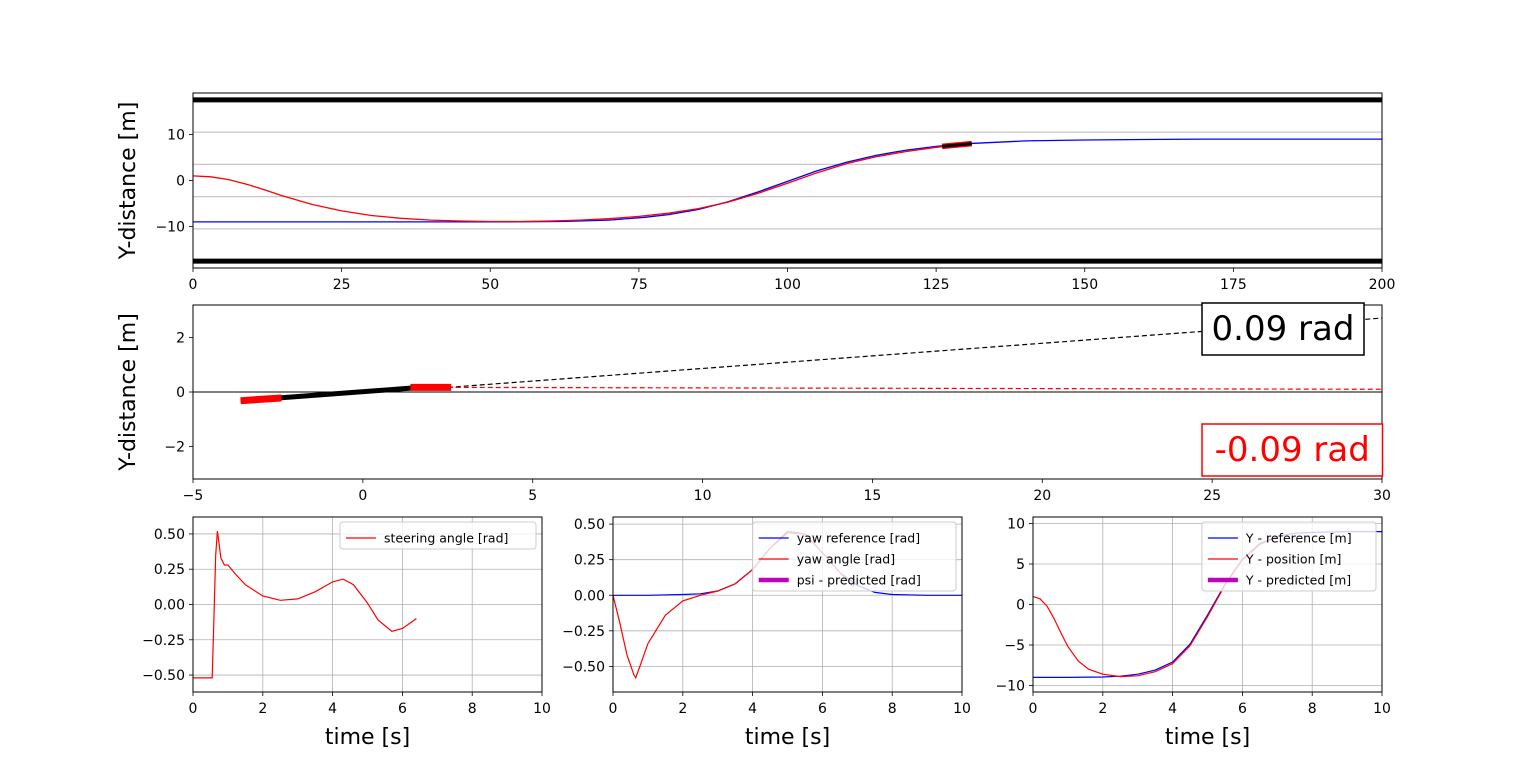  Describe the element at coordinates (180, 339) in the screenshot. I see `y-tick-label: 2` at that location.